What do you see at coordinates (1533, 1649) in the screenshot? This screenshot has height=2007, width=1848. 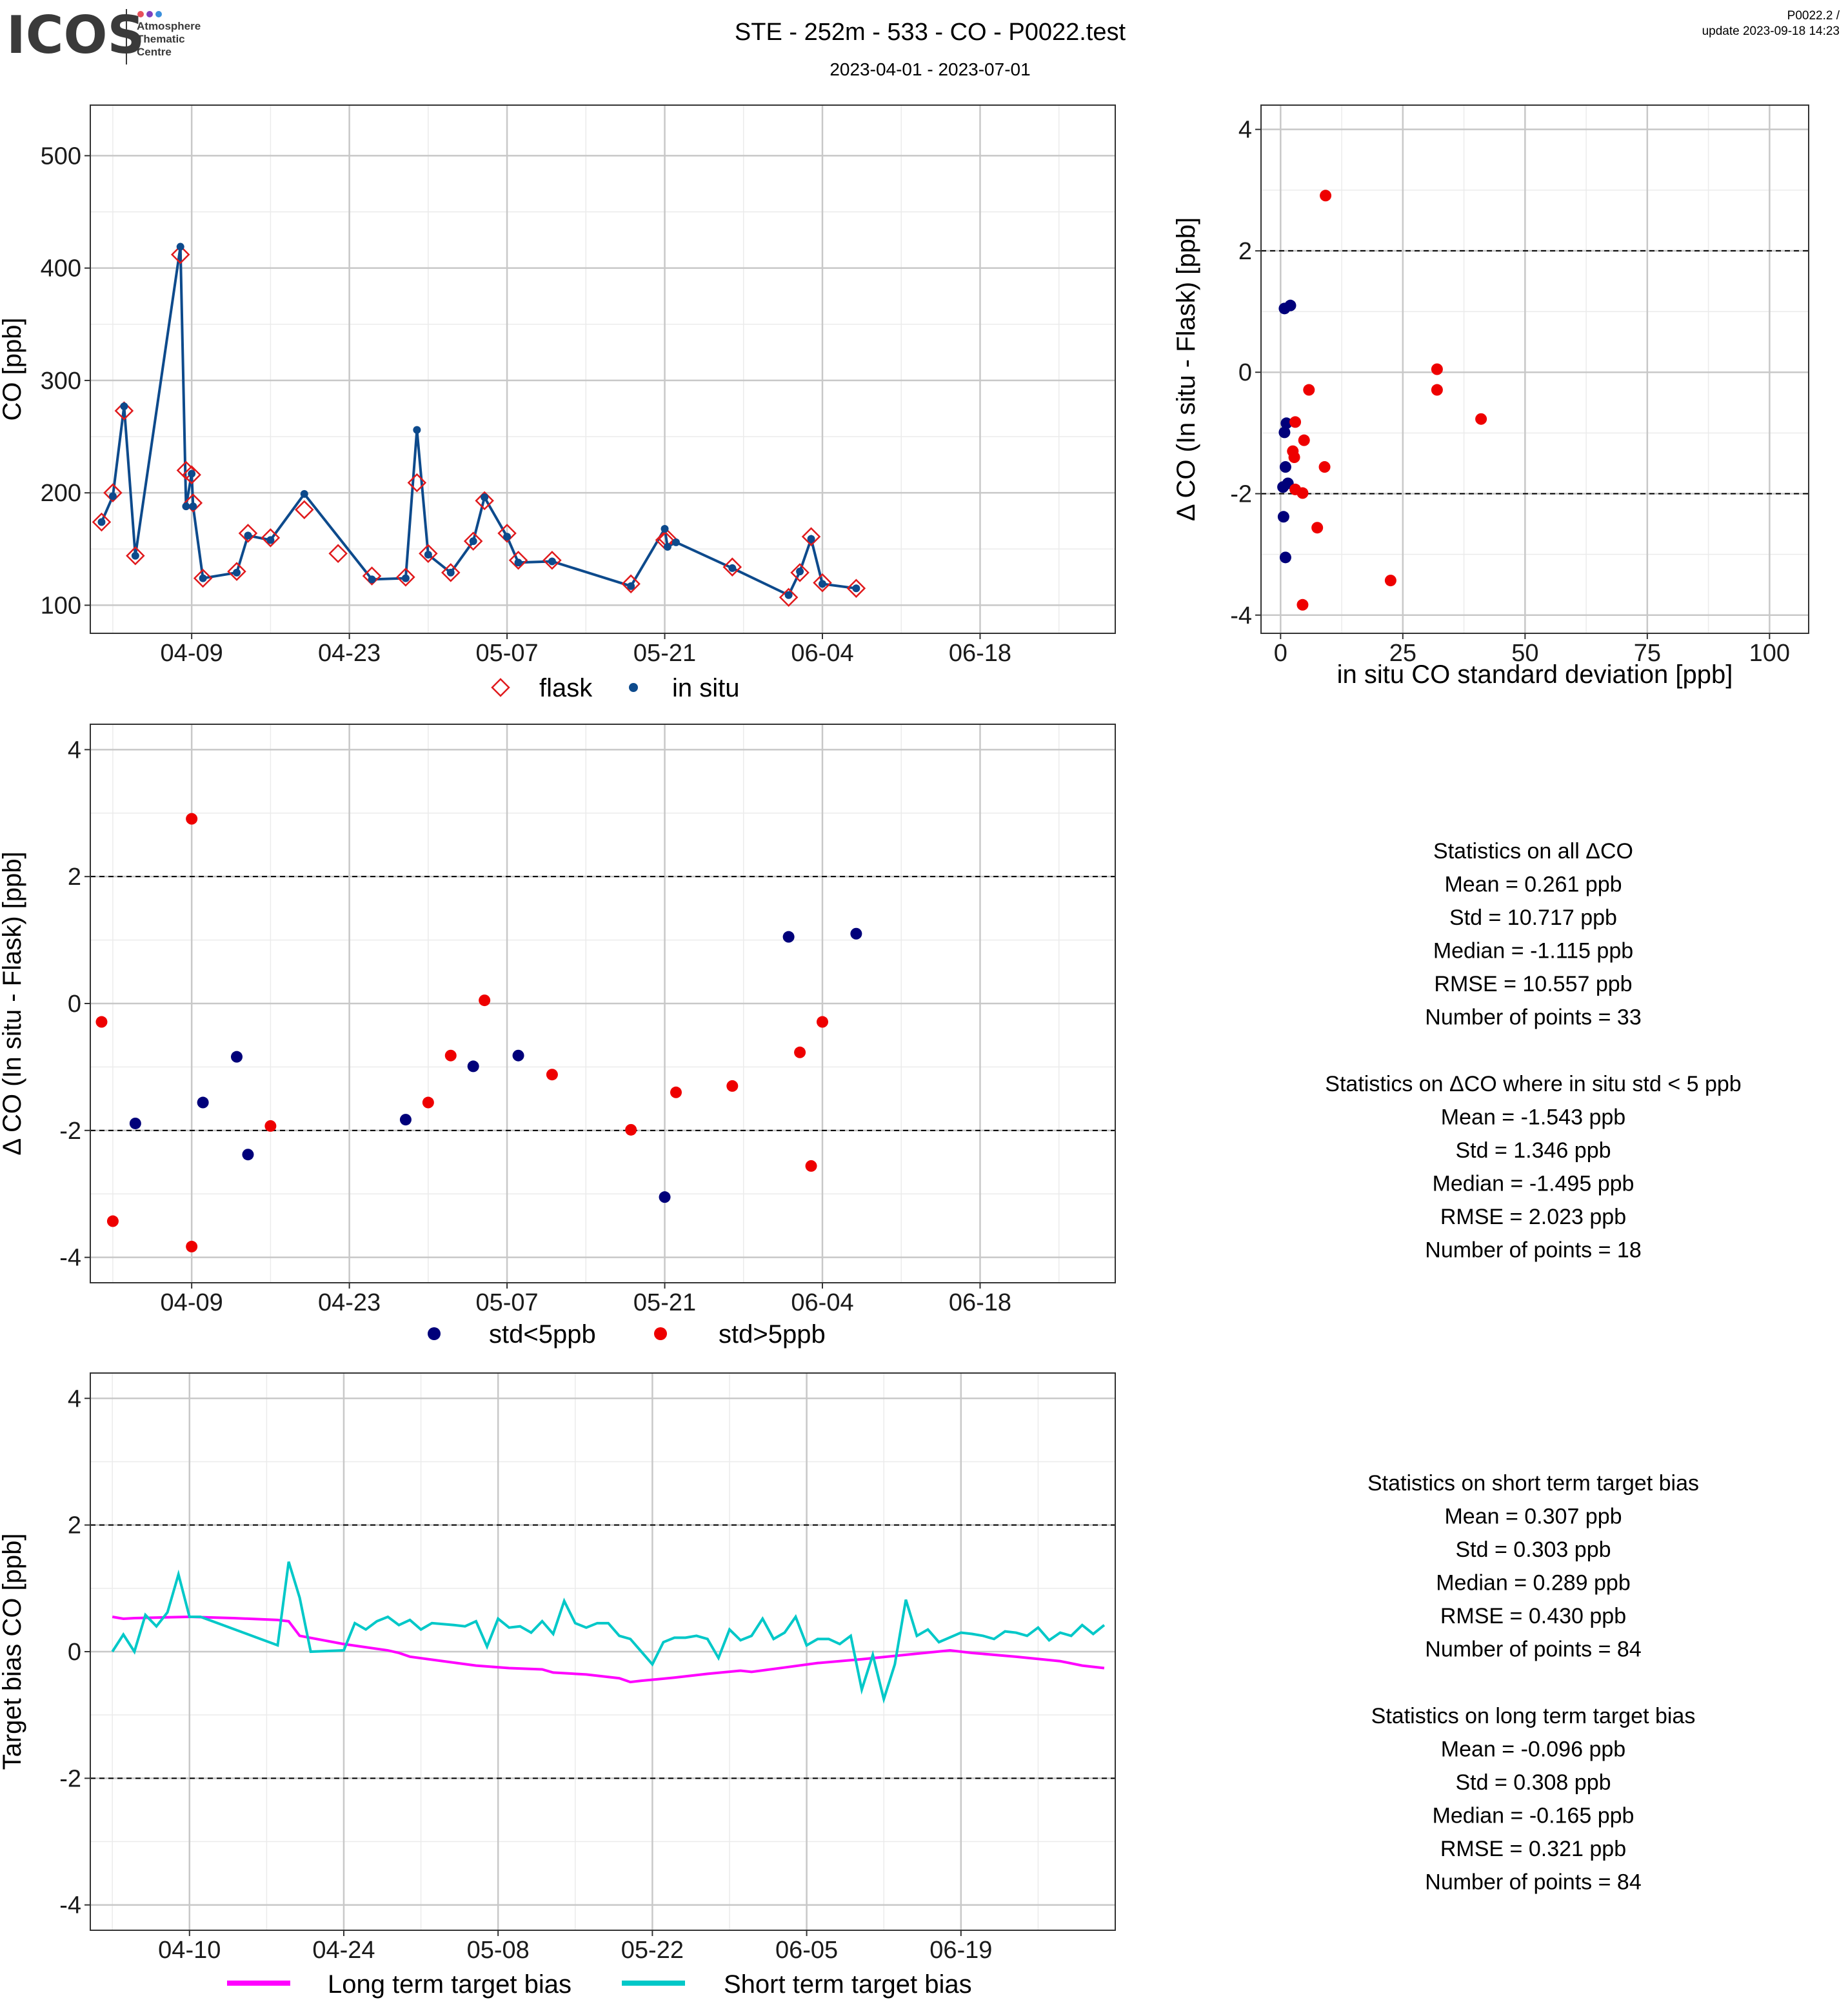 I see `stats-short-term-line: Number of points = 84` at bounding box center [1533, 1649].